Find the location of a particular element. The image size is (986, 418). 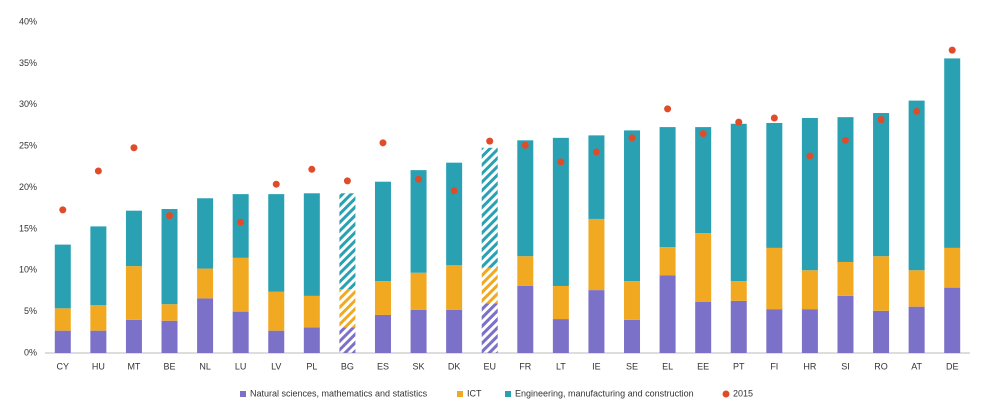

y-tick-label: 10% is located at coordinates (28, 270).